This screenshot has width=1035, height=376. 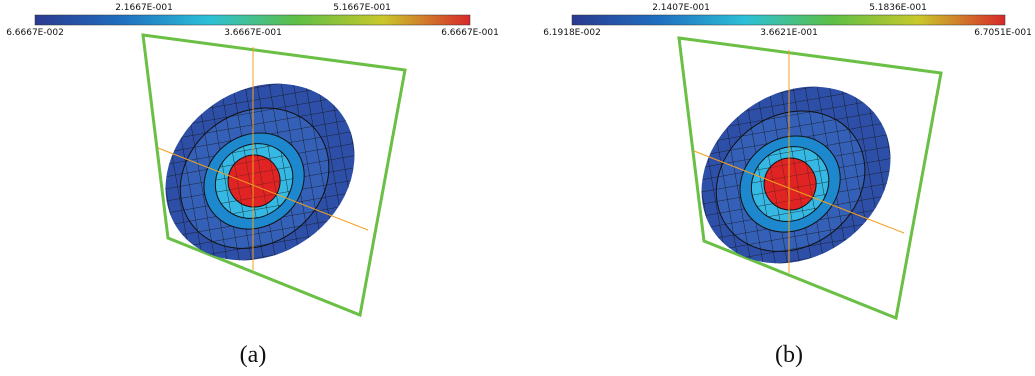 What do you see at coordinates (144, 8) in the screenshot?
I see `colorbar-label: 2.1667E-001` at bounding box center [144, 8].